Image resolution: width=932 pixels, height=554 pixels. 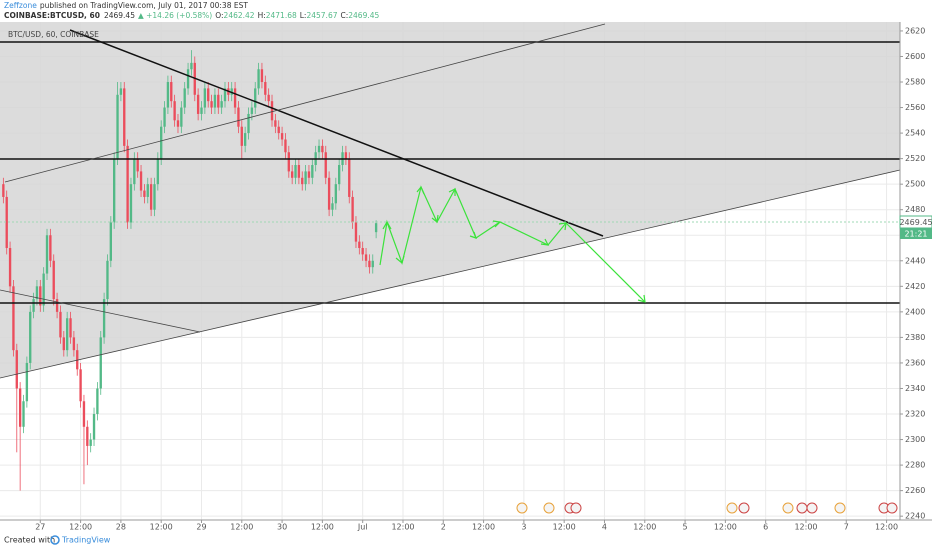 What do you see at coordinates (915, 388) in the screenshot?
I see `y-tick-label: 2340` at bounding box center [915, 388].